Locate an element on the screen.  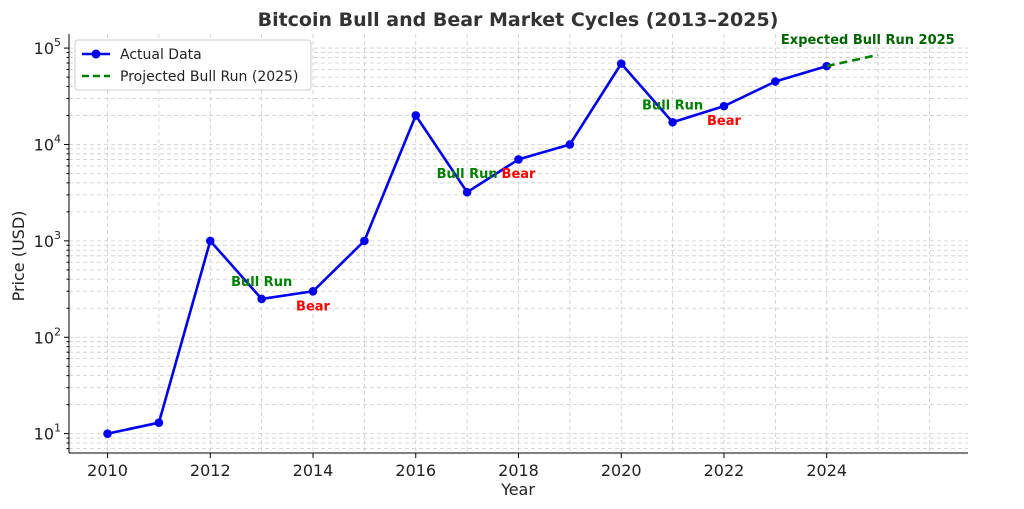
legend-frame is located at coordinates (193, 65).